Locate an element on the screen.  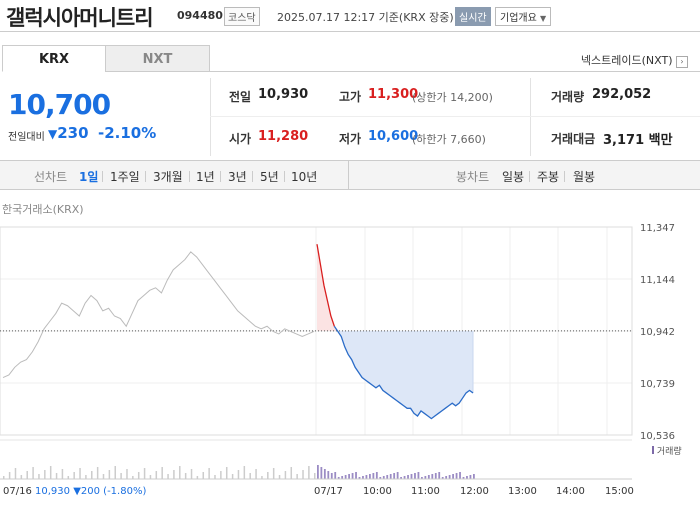
prev-day-line is located at coordinates (158, 315).